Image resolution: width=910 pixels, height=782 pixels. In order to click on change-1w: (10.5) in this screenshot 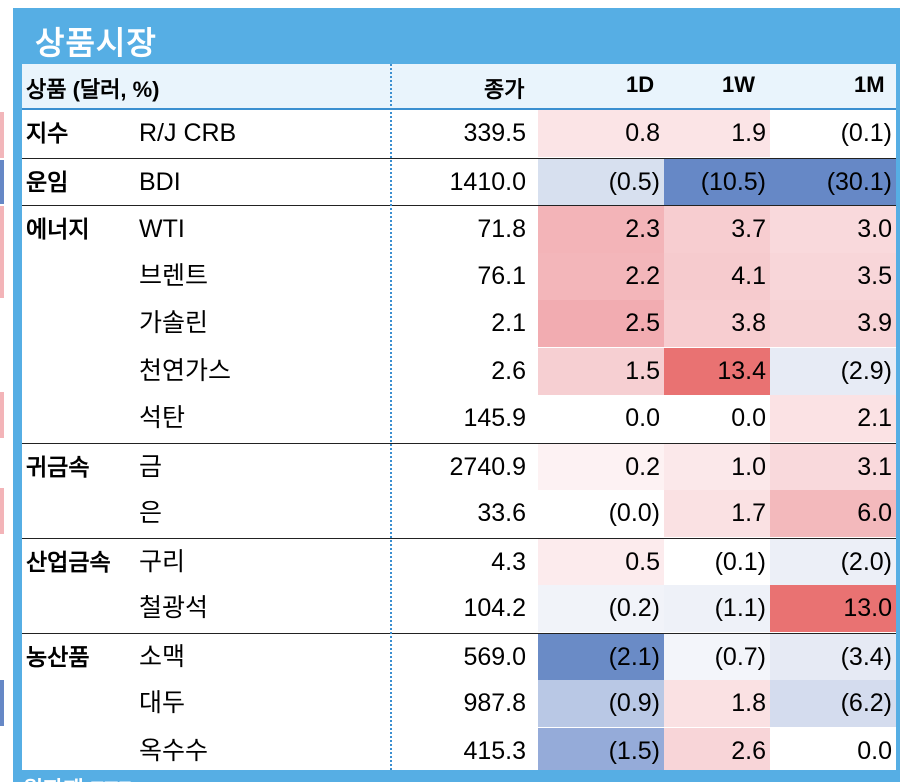, I will do `click(717, 182)`.